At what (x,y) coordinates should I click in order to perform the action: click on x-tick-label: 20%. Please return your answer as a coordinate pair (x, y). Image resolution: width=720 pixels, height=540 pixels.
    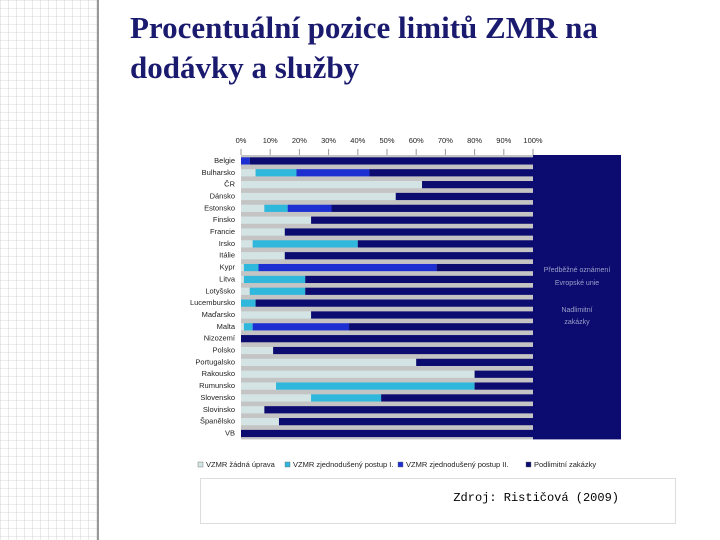
    Looking at the image, I should click on (299, 140).